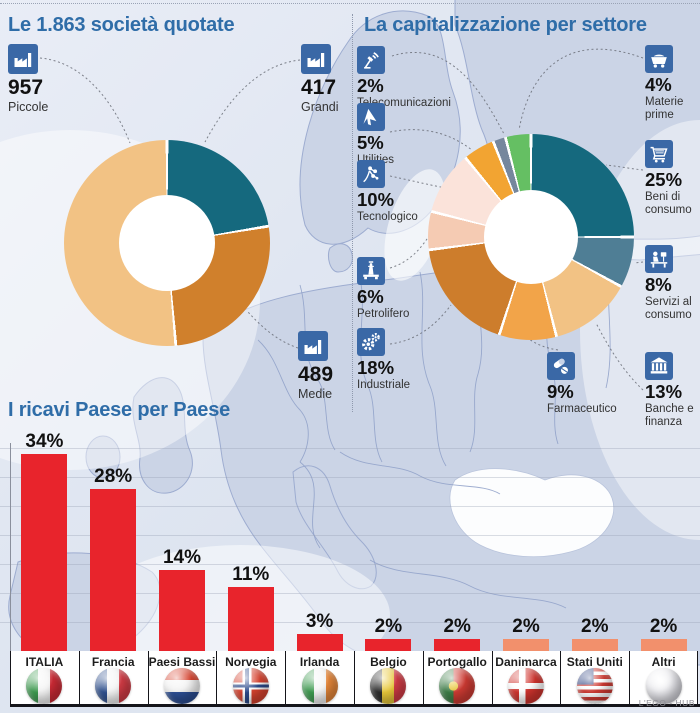 This screenshot has height=713, width=700. What do you see at coordinates (320, 107) in the screenshot?
I see `grandi-label: Grandi` at bounding box center [320, 107].